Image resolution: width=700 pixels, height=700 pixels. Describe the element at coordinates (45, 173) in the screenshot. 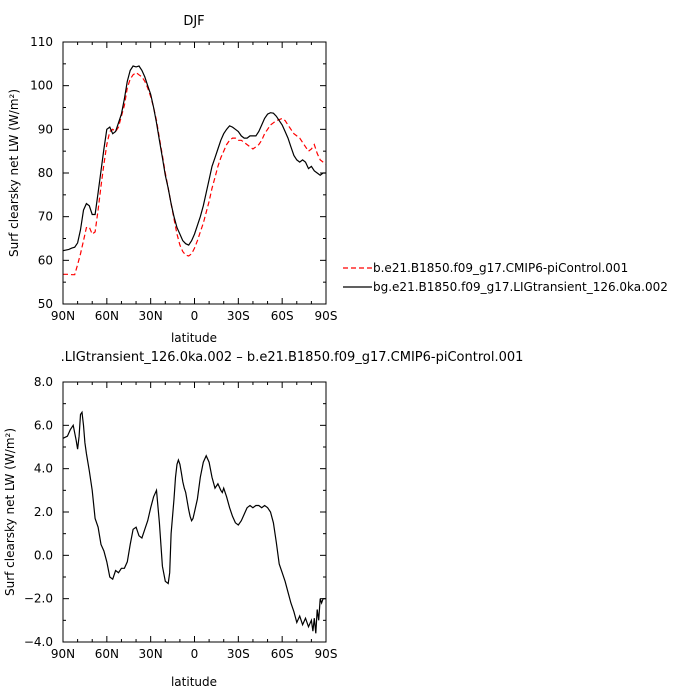

I see `top-y-tick-label: 80` at that location.